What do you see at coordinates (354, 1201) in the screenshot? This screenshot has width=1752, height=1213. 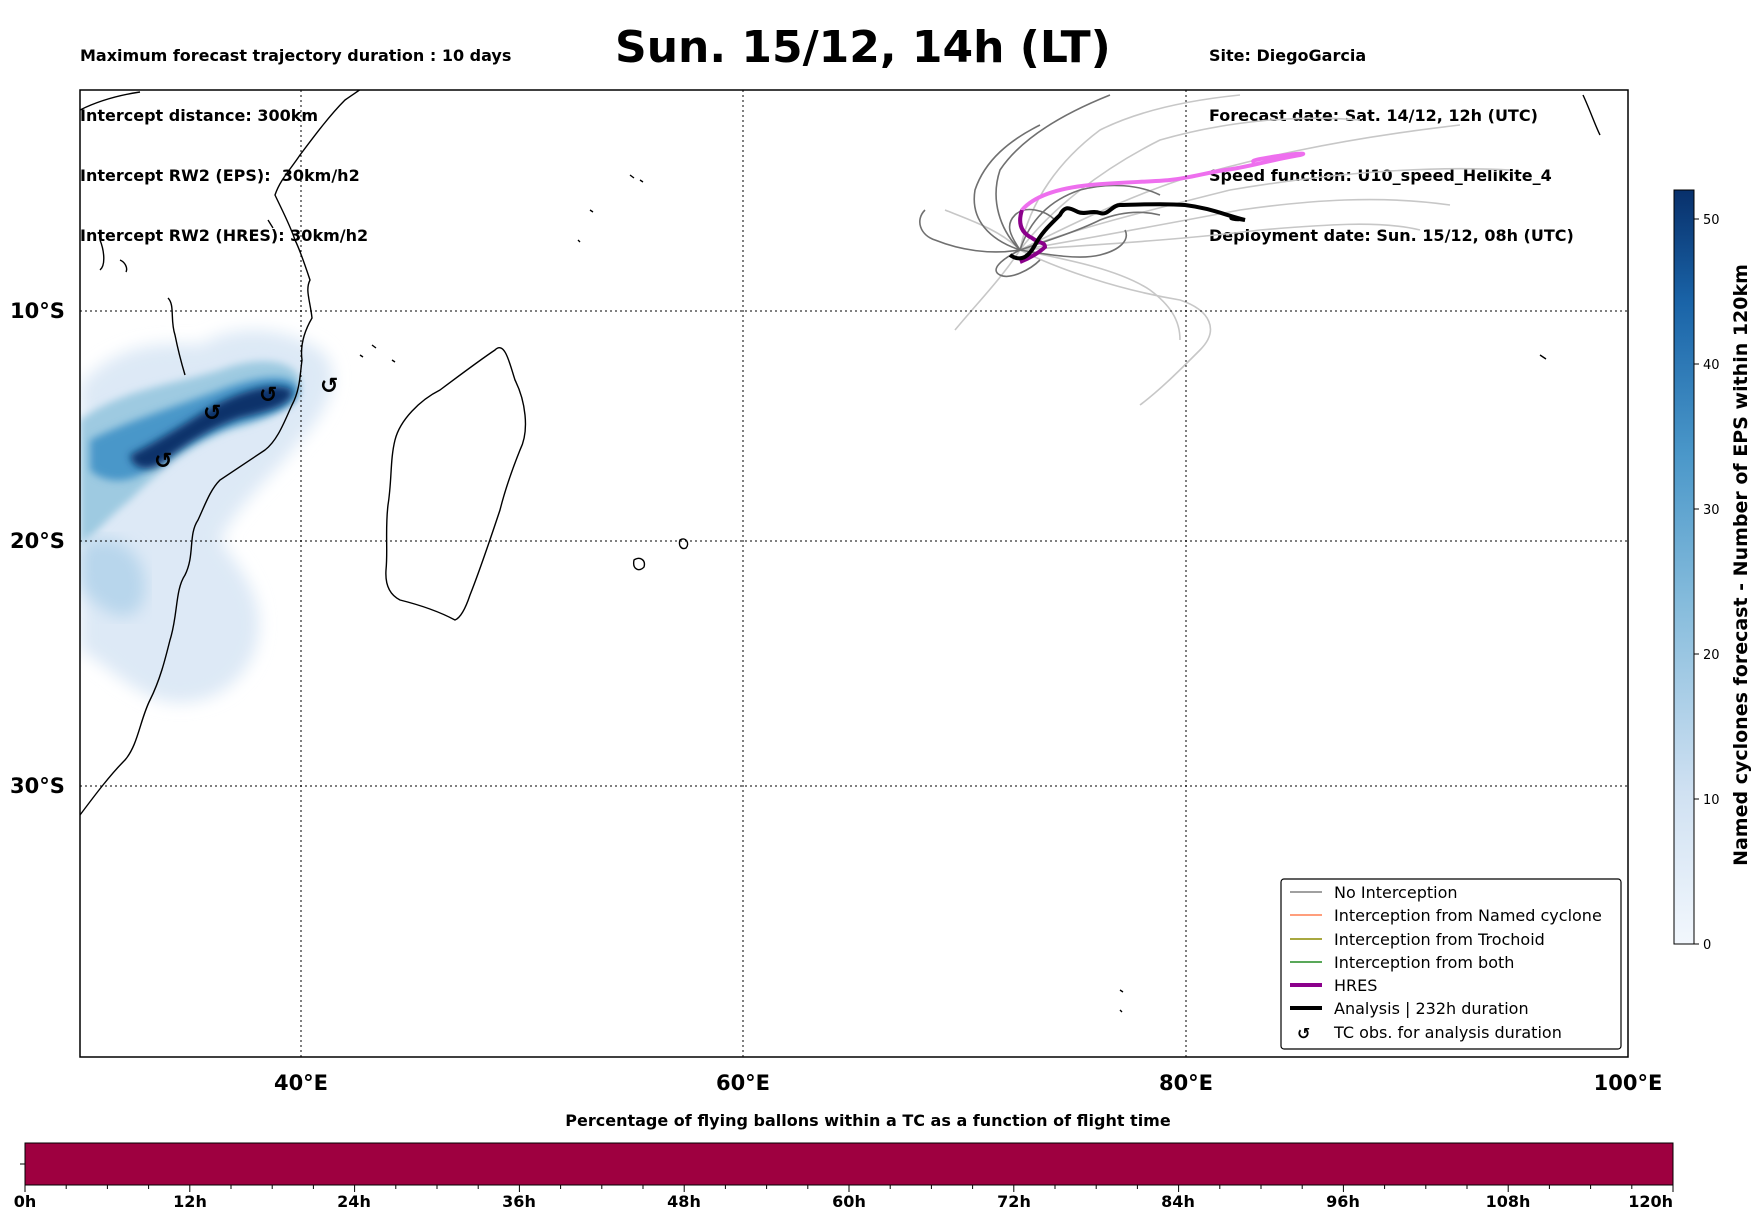 I see `timebar-tick-24h: 24h` at bounding box center [354, 1201].